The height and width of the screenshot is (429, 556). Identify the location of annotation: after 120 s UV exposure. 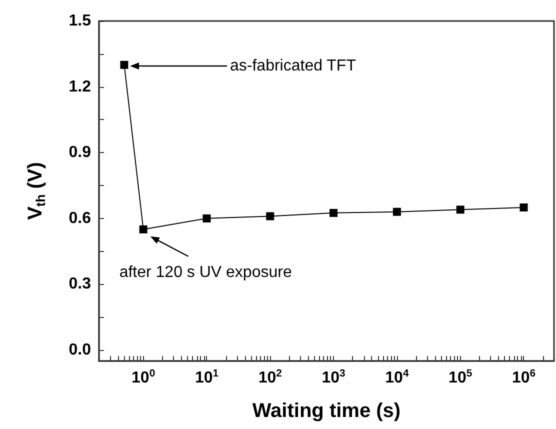
(205, 272).